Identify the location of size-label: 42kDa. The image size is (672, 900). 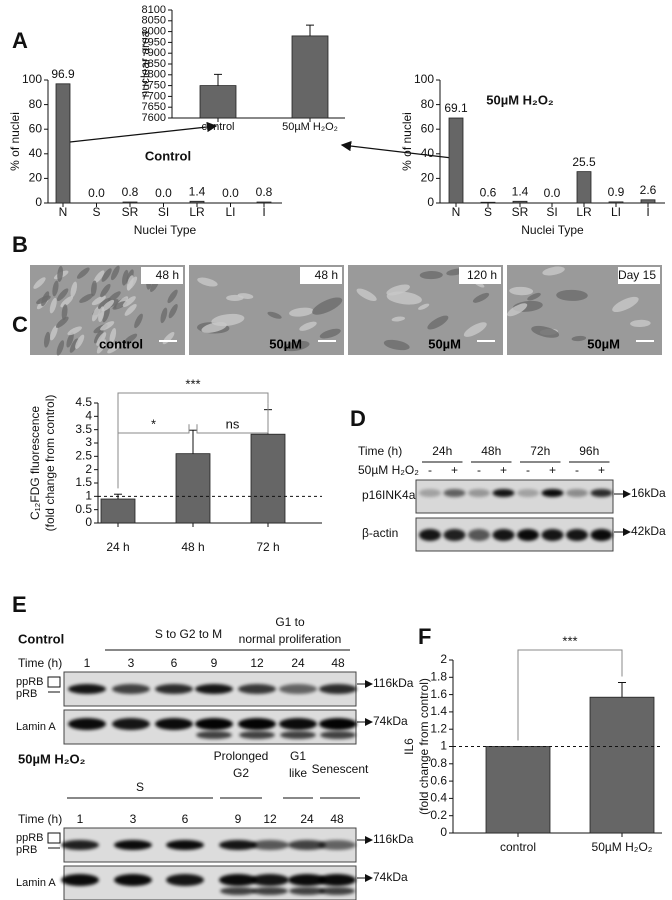
(648, 531).